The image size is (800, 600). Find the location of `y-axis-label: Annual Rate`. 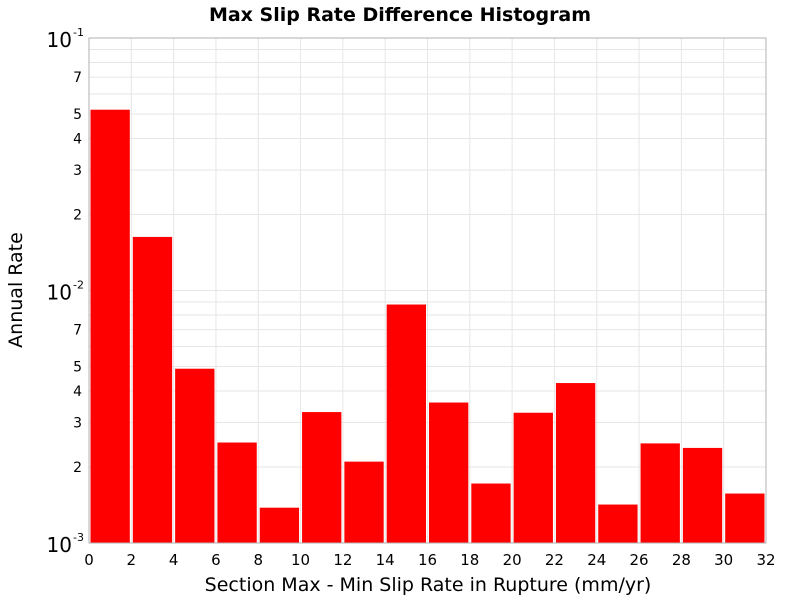

y-axis-label: Annual Rate is located at coordinates (16, 290).